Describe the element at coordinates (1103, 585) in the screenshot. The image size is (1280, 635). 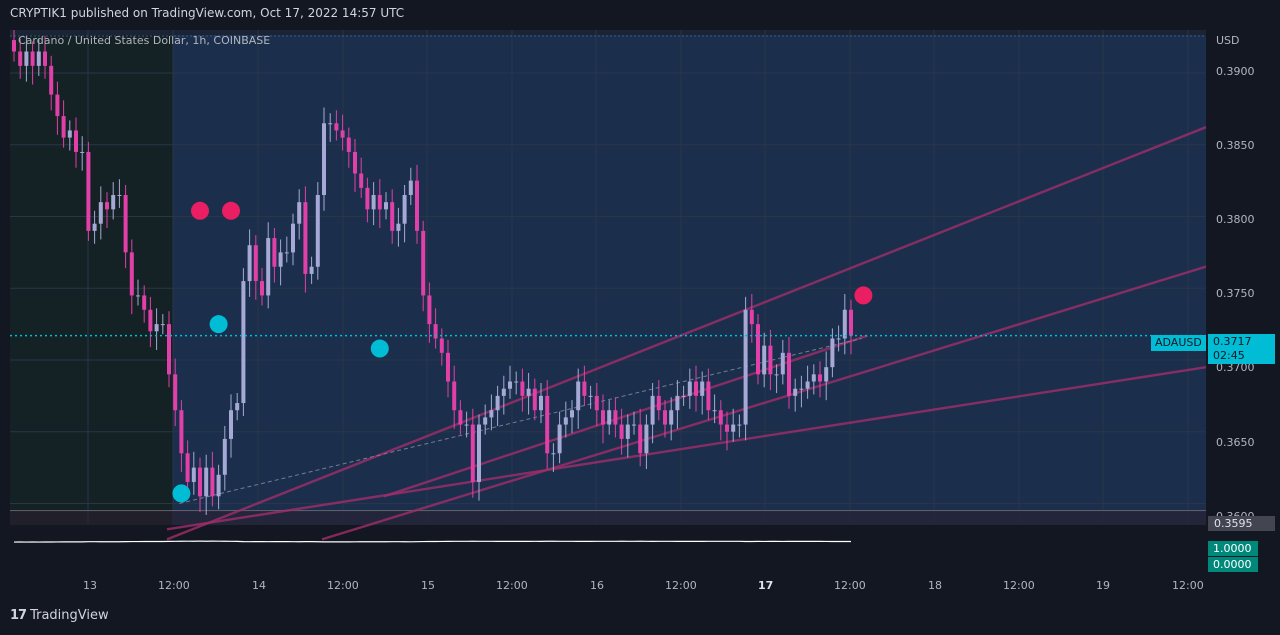
I see `x-tick: 19` at that location.